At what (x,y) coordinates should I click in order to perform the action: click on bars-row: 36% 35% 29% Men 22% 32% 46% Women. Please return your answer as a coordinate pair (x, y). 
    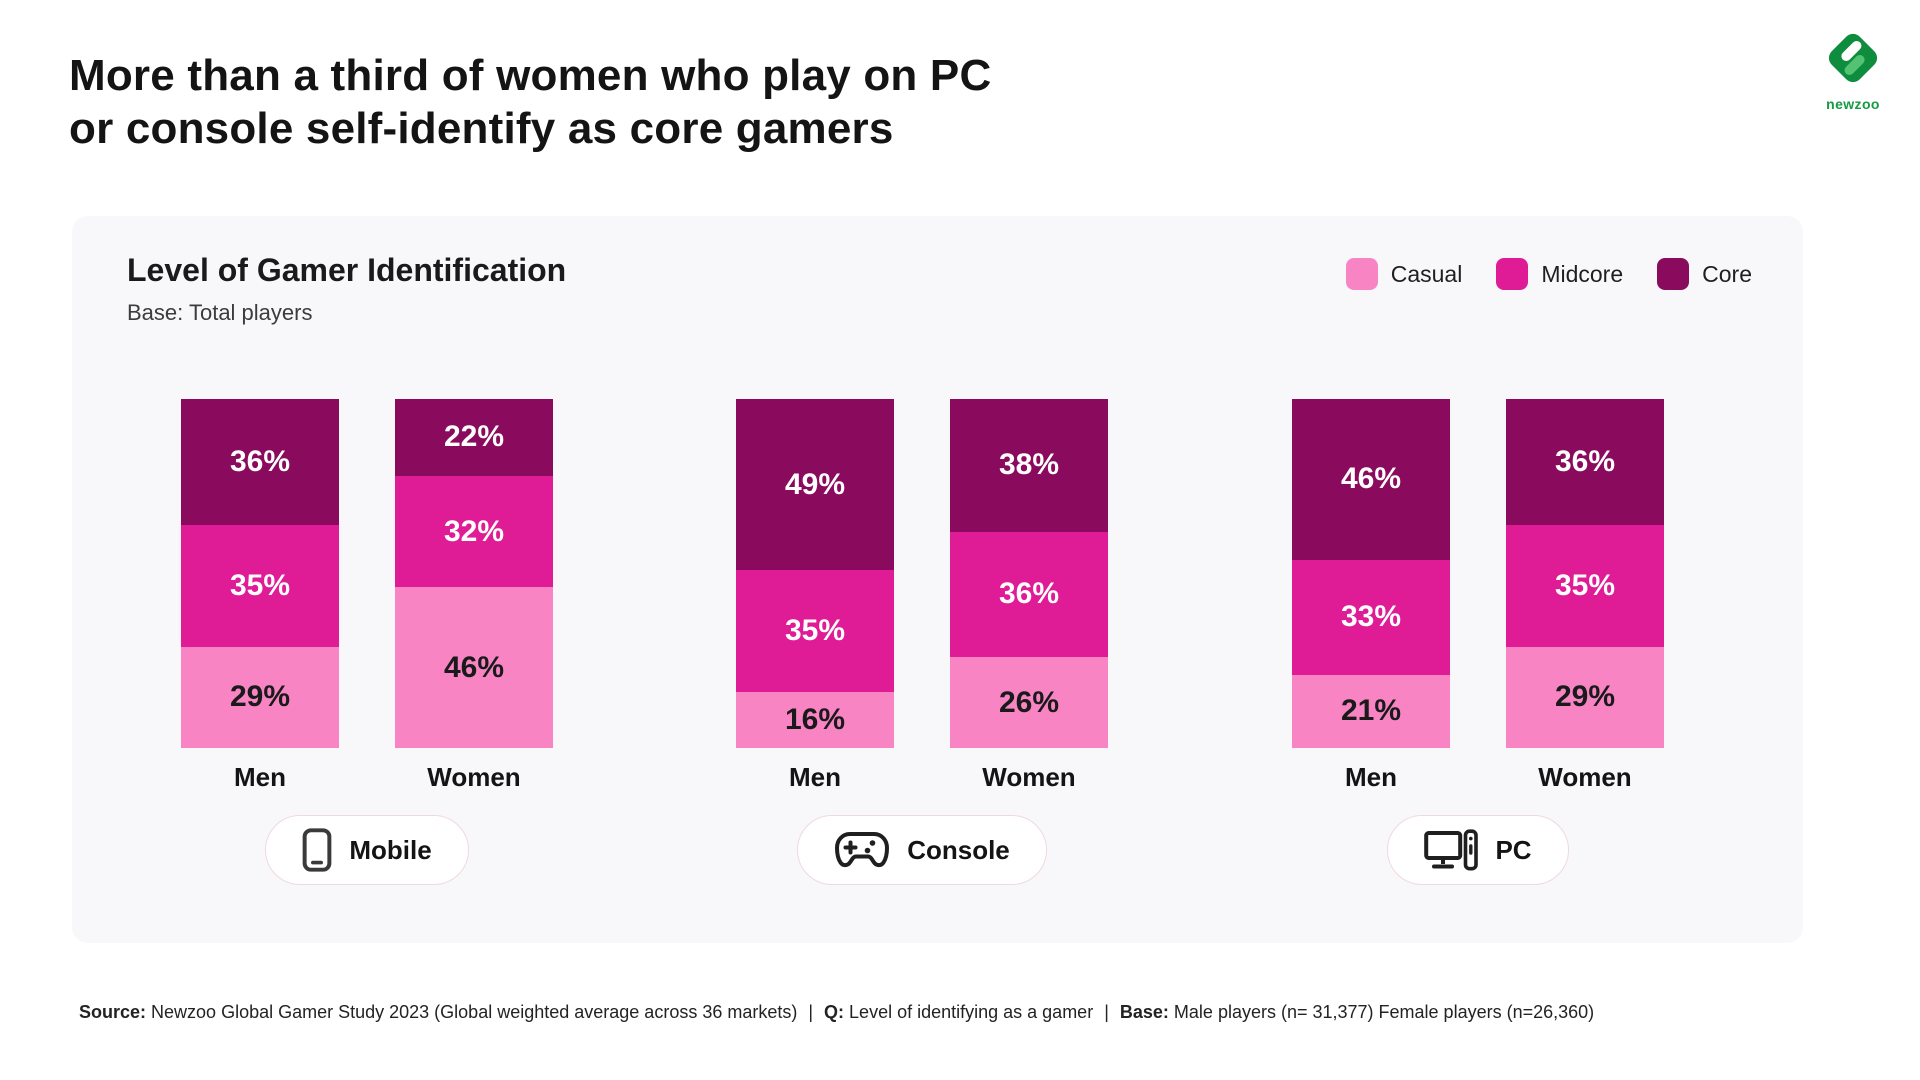
    Looking at the image, I should click on (367, 596).